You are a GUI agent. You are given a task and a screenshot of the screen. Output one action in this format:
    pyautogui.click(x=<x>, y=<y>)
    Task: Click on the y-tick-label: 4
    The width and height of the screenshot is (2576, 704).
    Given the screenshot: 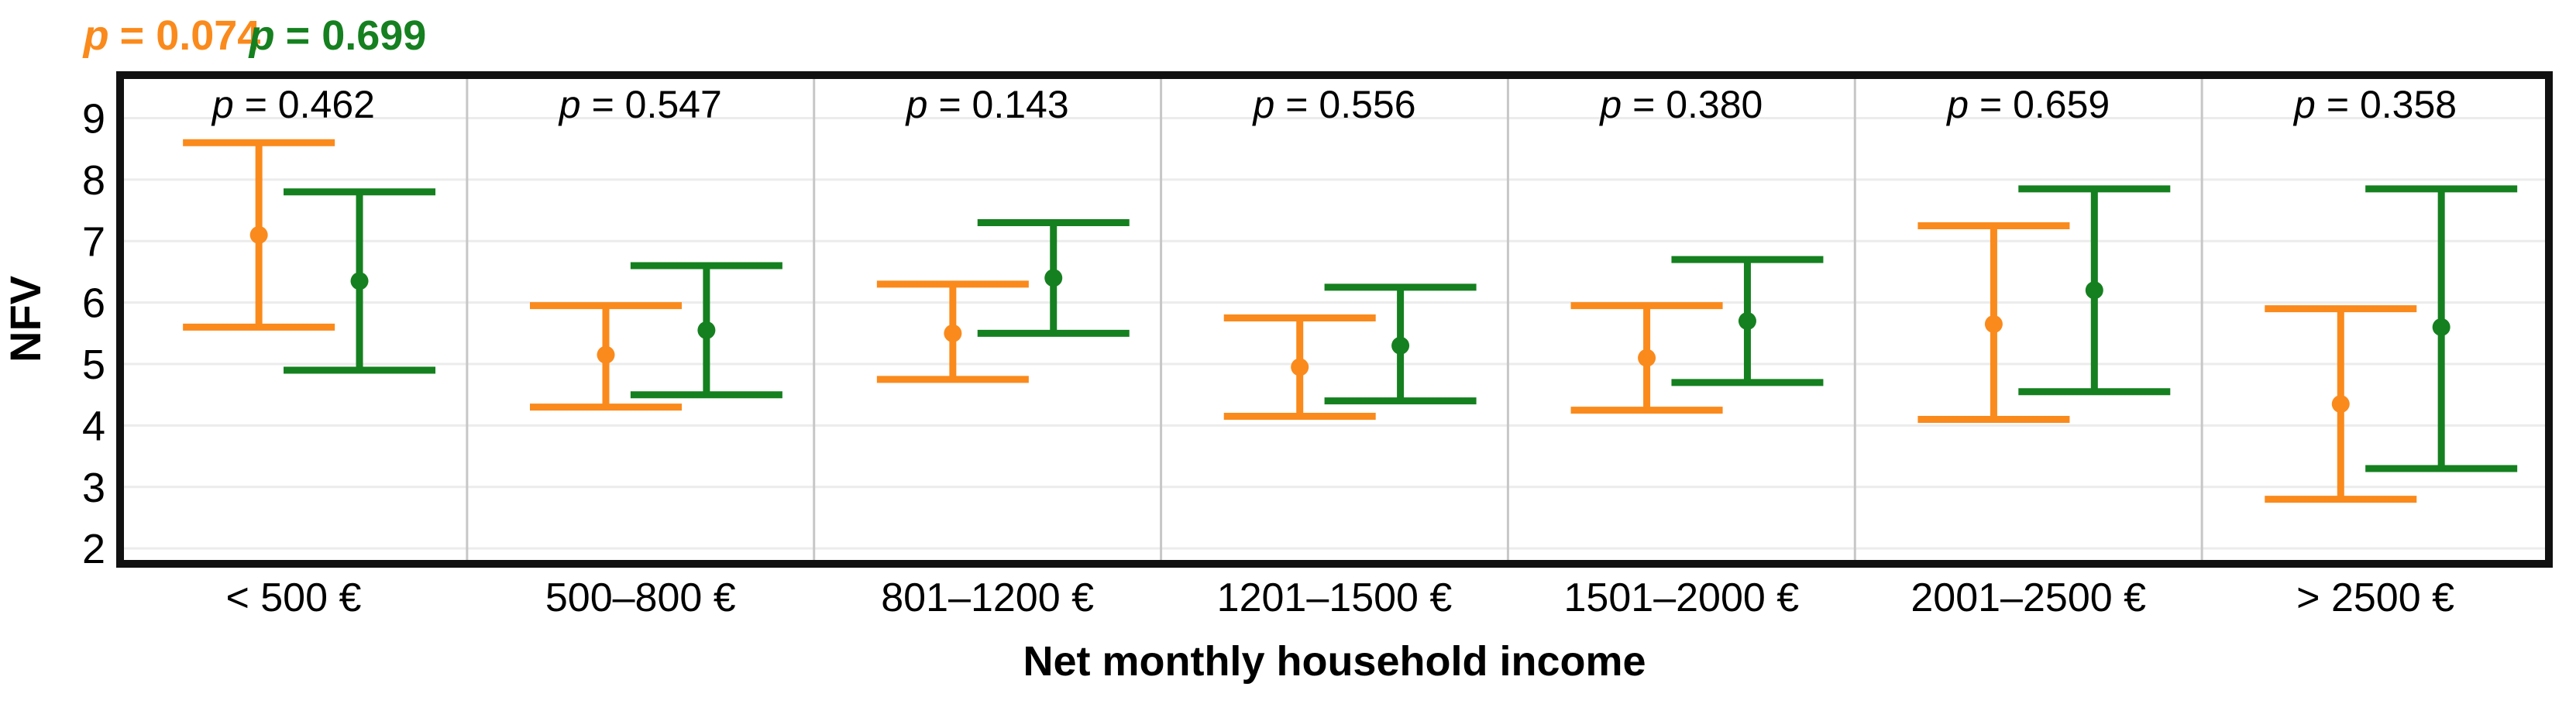 What is the action you would take?
    pyautogui.click(x=93, y=426)
    